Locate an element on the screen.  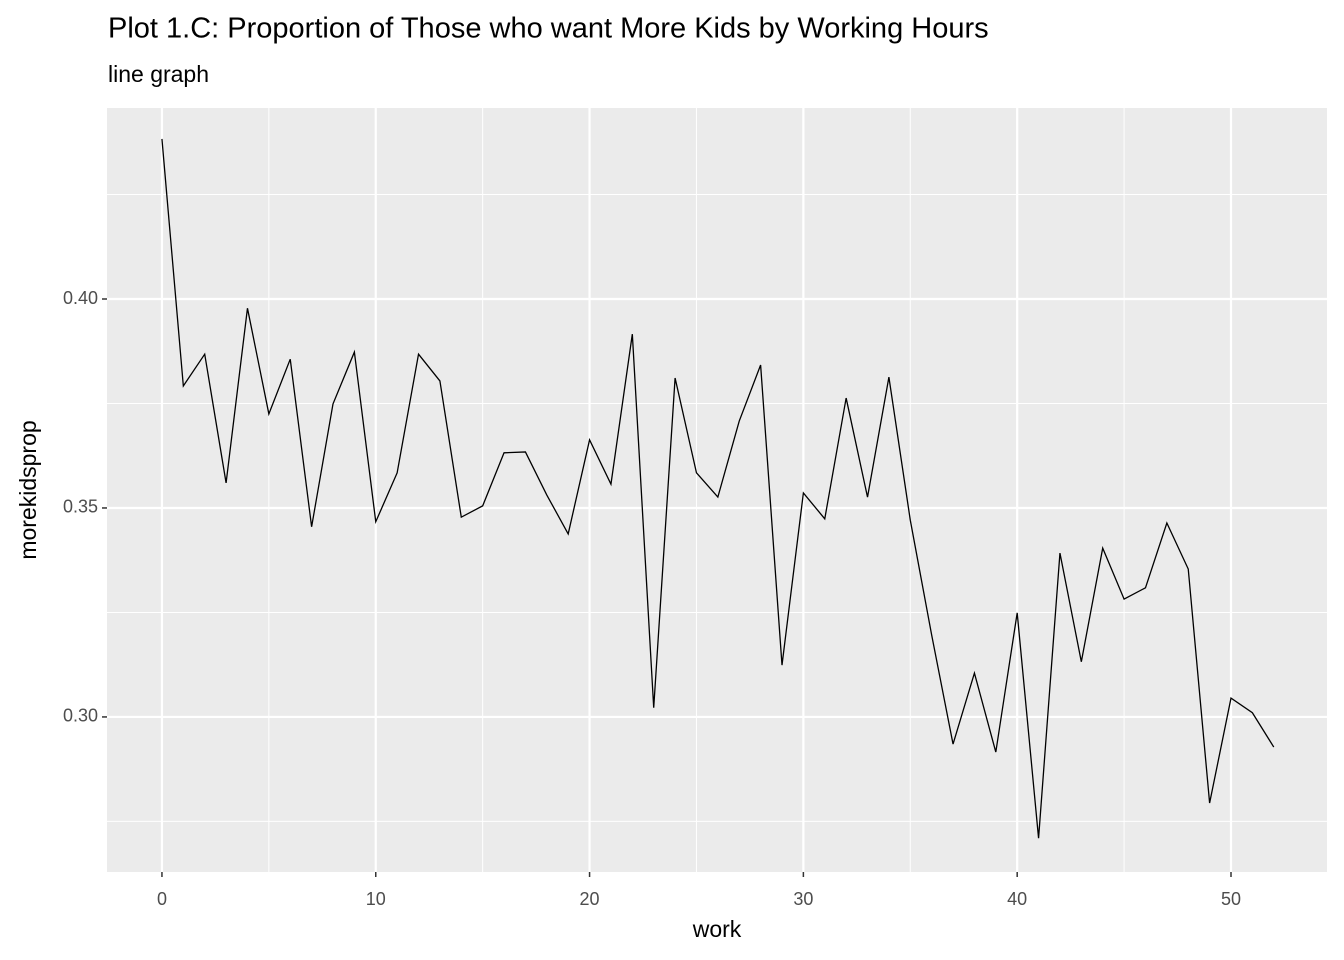
x-tick-label: 50 is located at coordinates (1231, 899).